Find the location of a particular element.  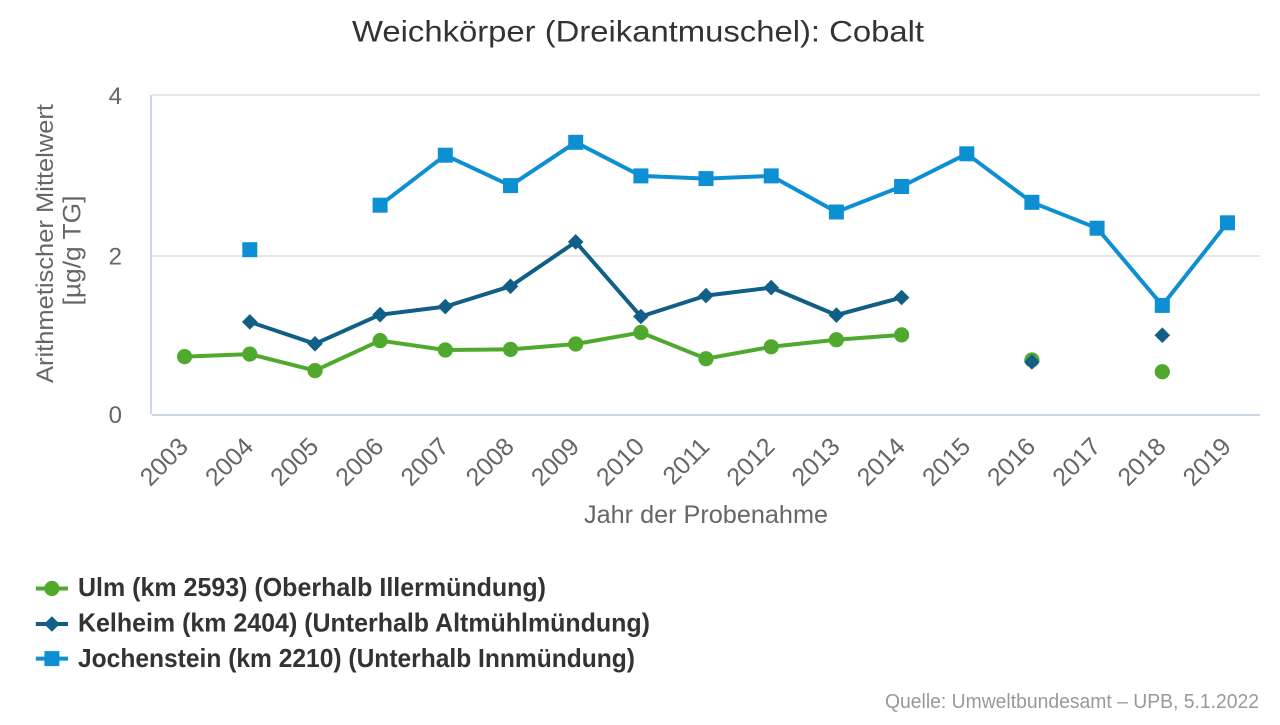

svg-text: [µg/g TG] is located at coordinates (73, 251).